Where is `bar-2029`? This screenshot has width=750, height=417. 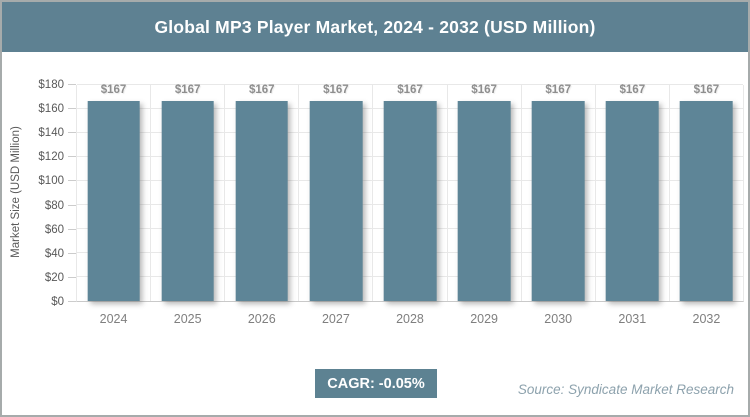
bar-2029 is located at coordinates (484, 200).